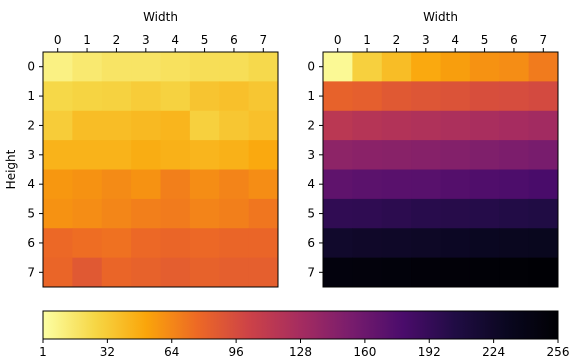 The width and height of the screenshot is (572, 363). I want to click on x-tick-label: 7, so click(263, 40).